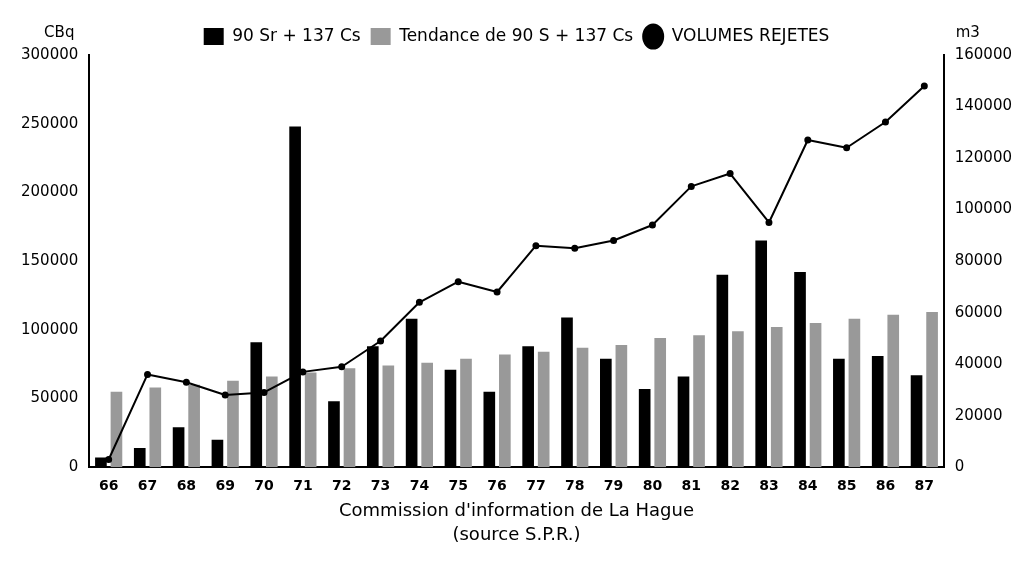 This screenshot has height=578, width=1033. Describe the element at coordinates (73, 466) in the screenshot. I see `y-tick-label: 0` at that location.